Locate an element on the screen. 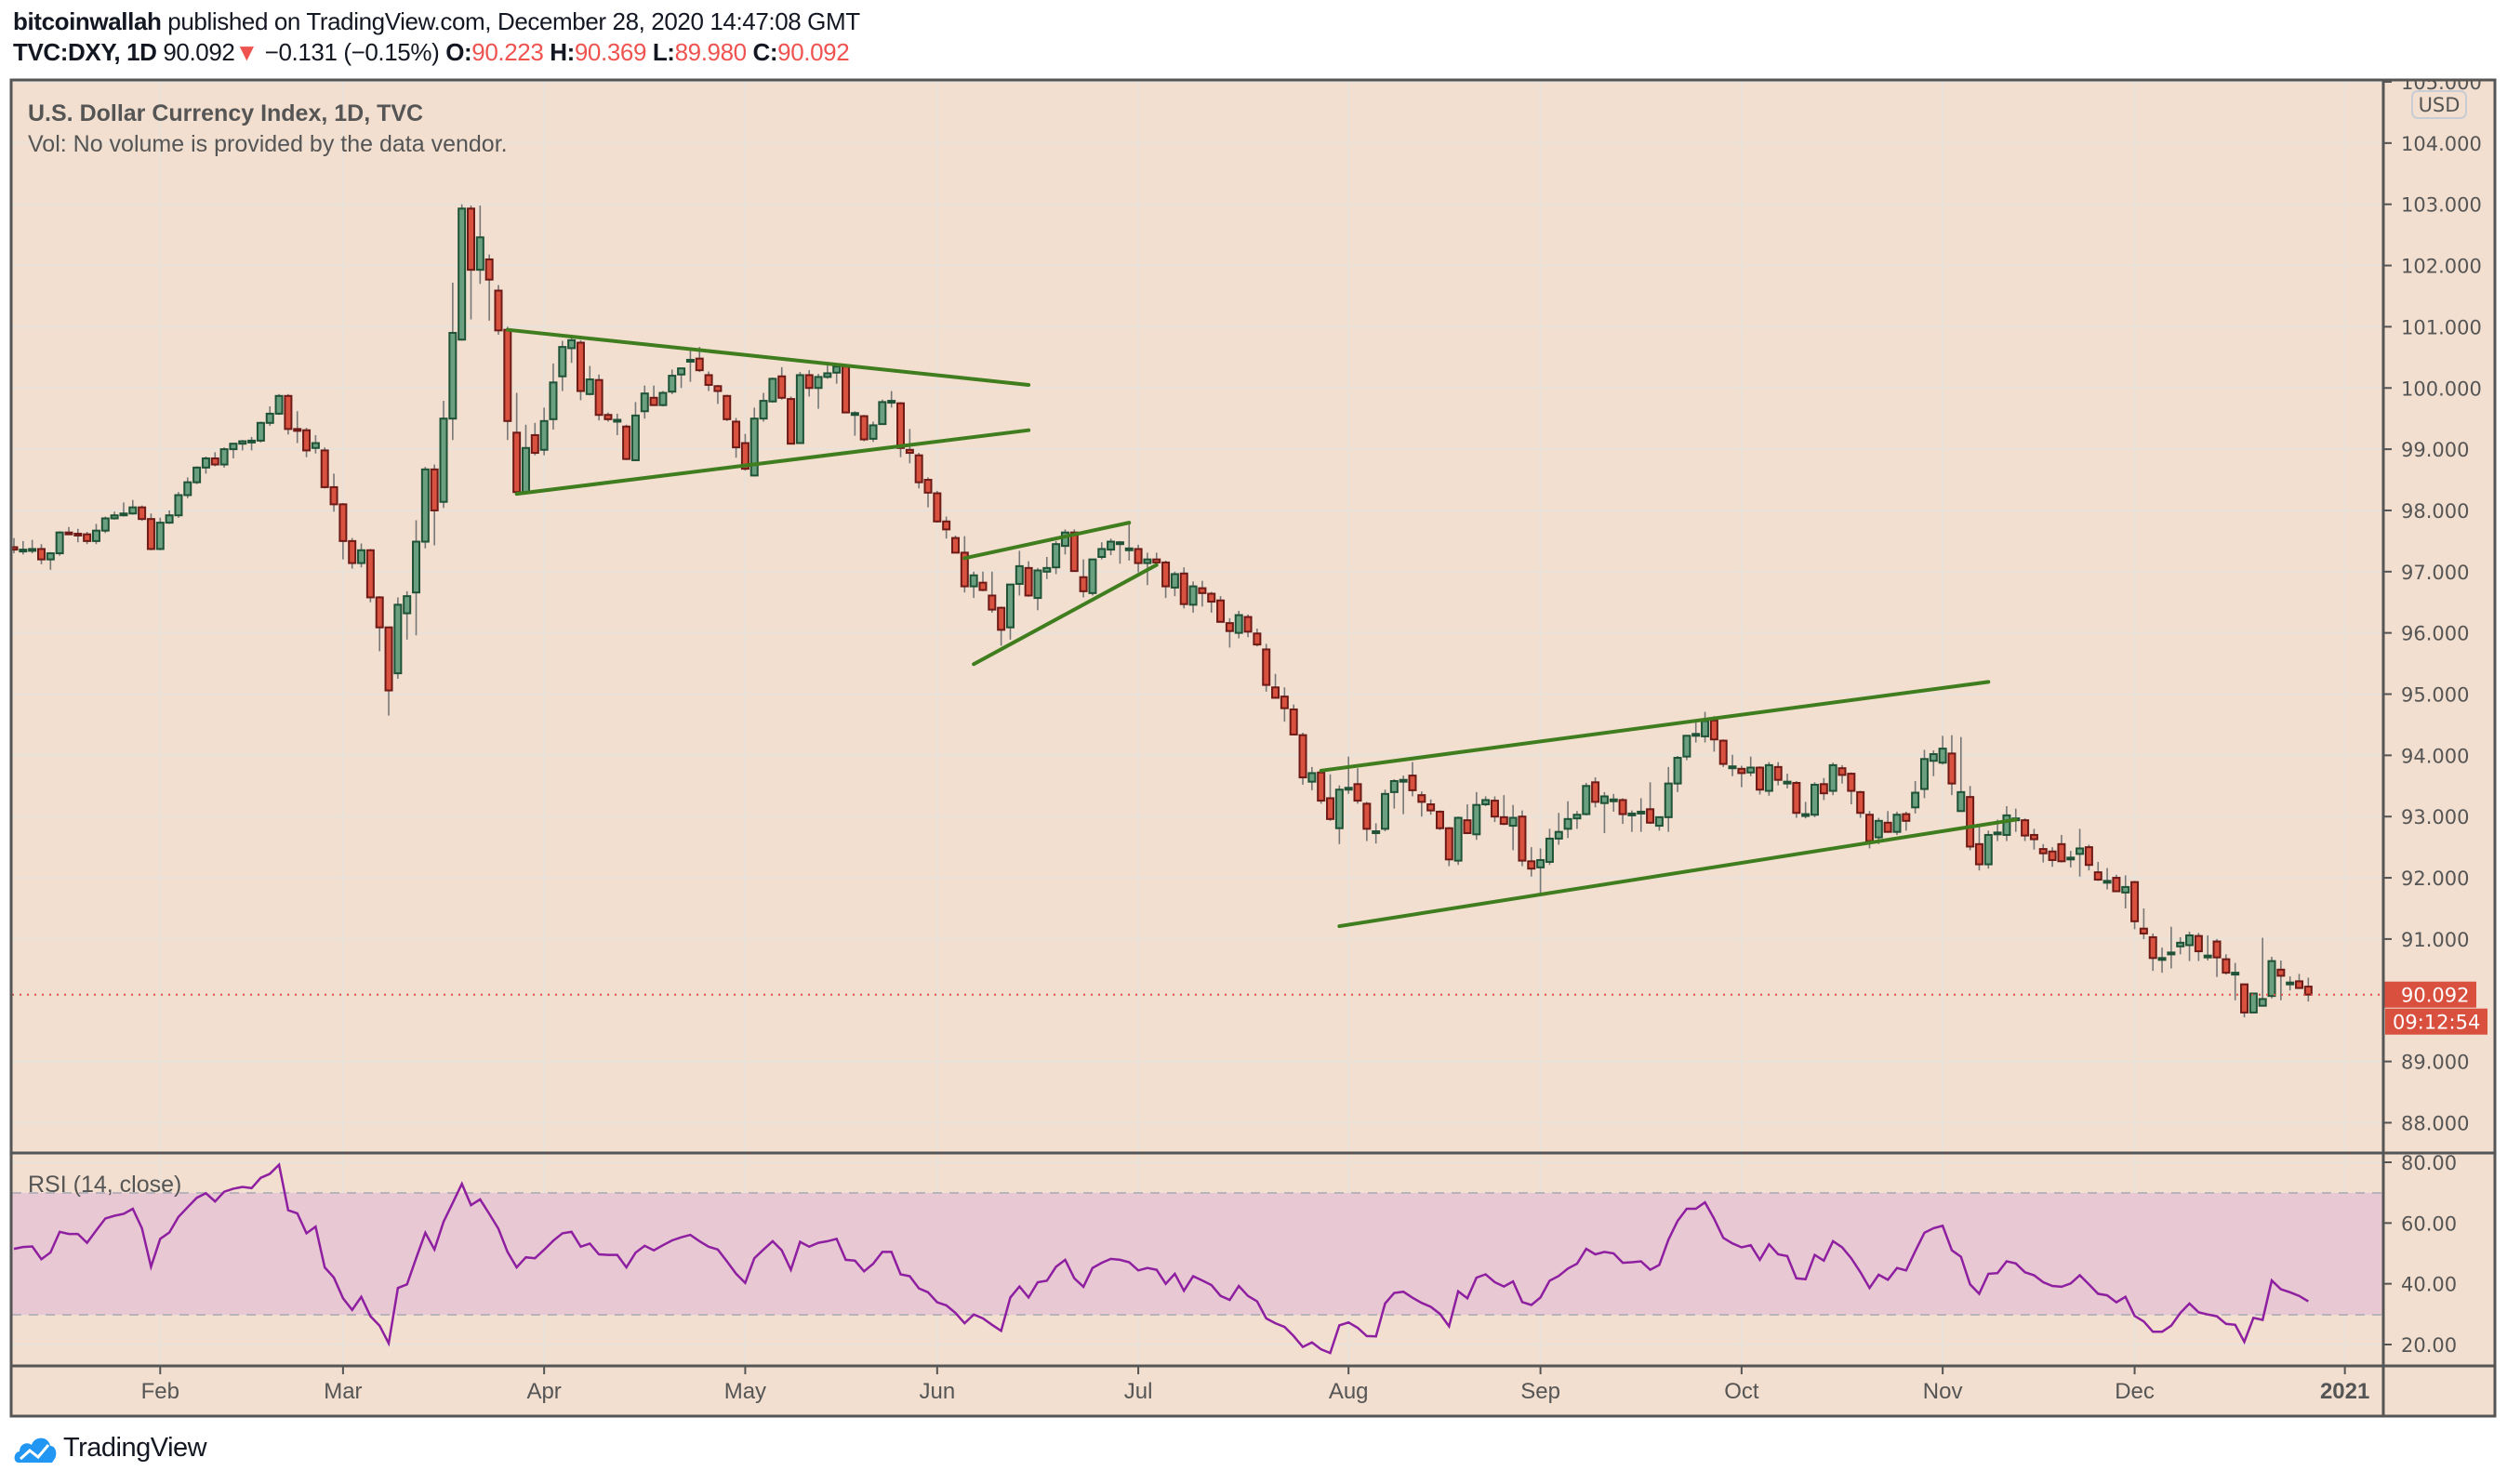  author-name: bitcoinwallah is located at coordinates (87, 21).